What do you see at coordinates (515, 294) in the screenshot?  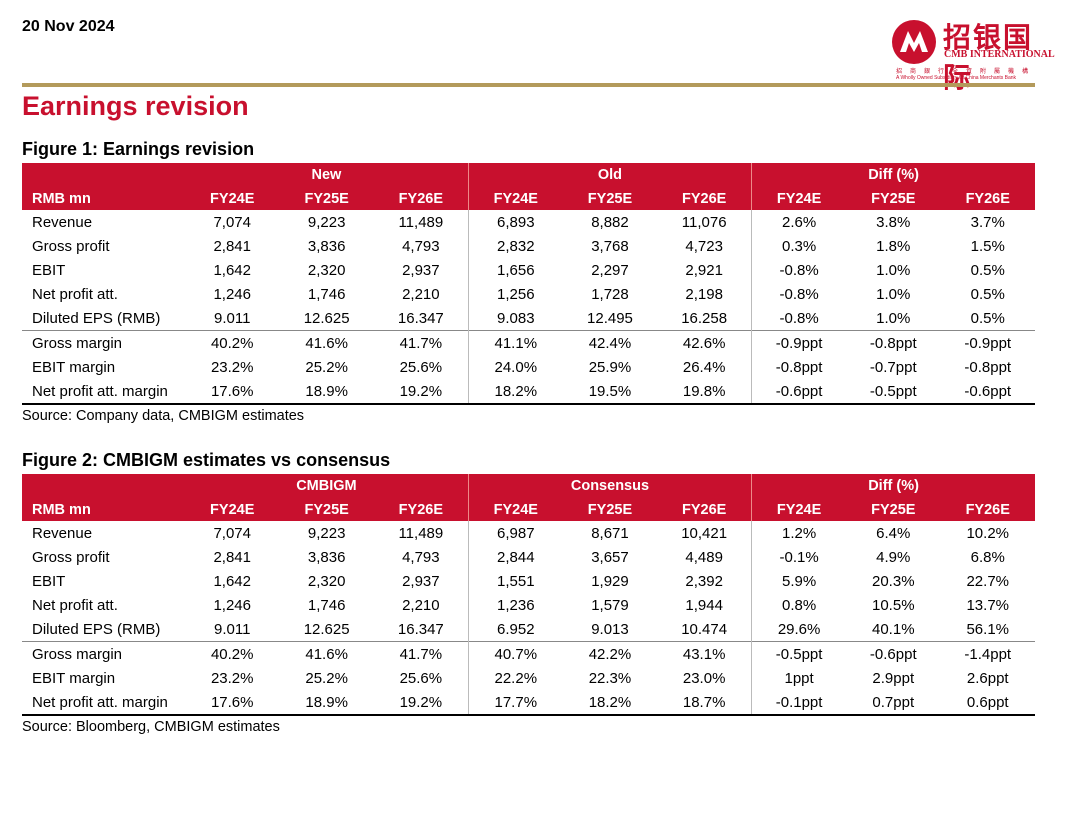 I see `cell: 1,256` at bounding box center [515, 294].